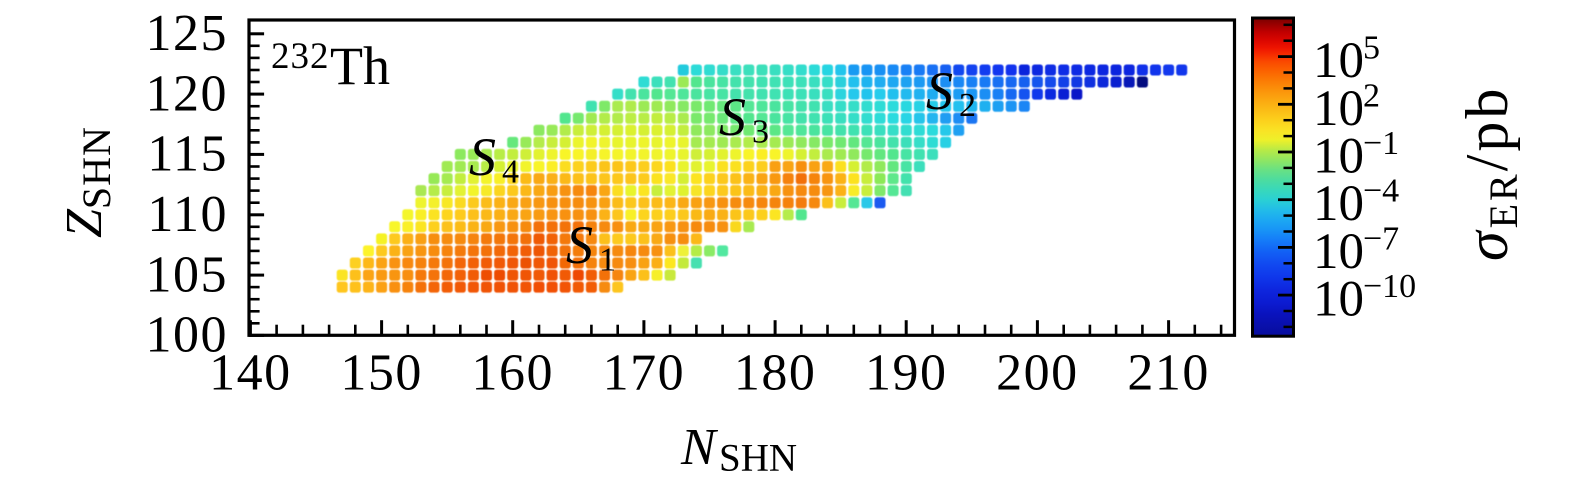 The image size is (1575, 492). I want to click on svg-text: 110, so click(187, 214).